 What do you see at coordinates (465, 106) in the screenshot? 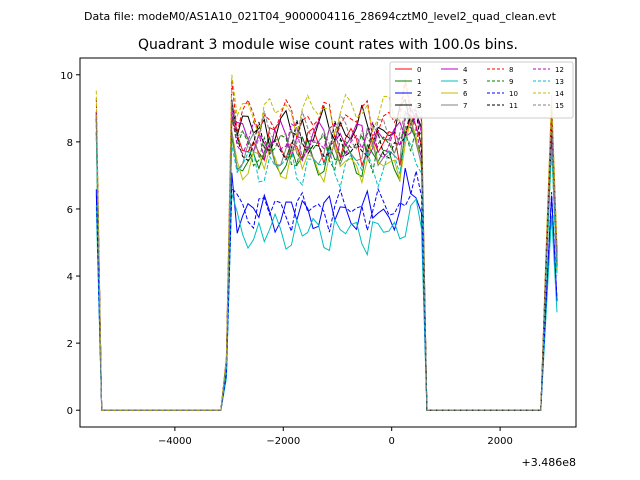
I see `legend-label: 7` at bounding box center [465, 106].